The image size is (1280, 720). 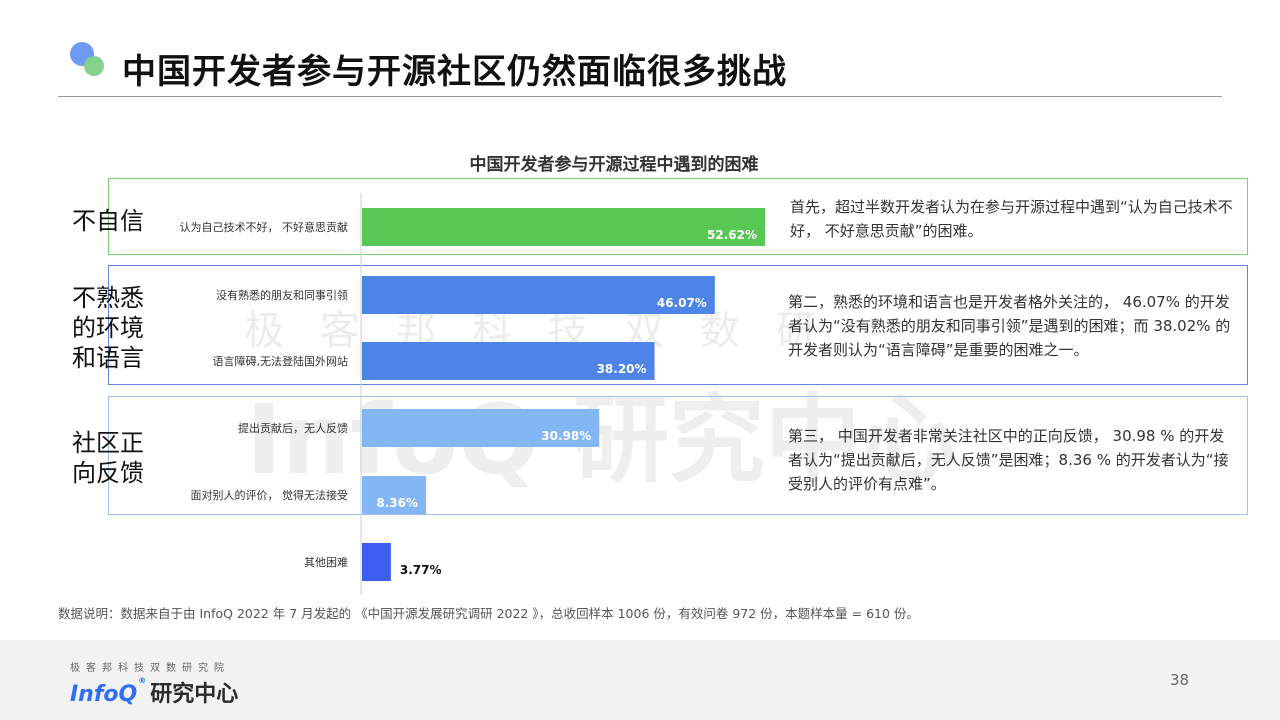 What do you see at coordinates (150, 668) in the screenshot?
I see `footer-subtitle: 极客邦科技双数研究院` at bounding box center [150, 668].